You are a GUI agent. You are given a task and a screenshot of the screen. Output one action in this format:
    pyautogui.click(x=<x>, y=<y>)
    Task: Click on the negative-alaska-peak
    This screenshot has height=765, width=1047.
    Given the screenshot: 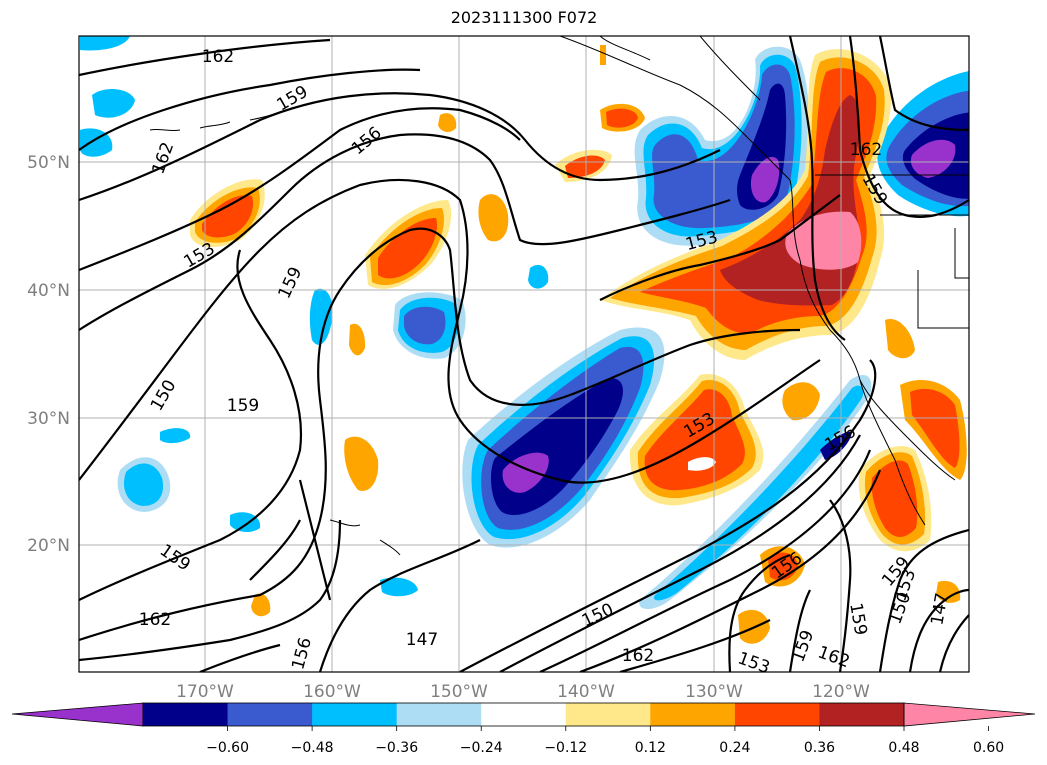 What is the action you would take?
    pyautogui.click(x=765, y=179)
    